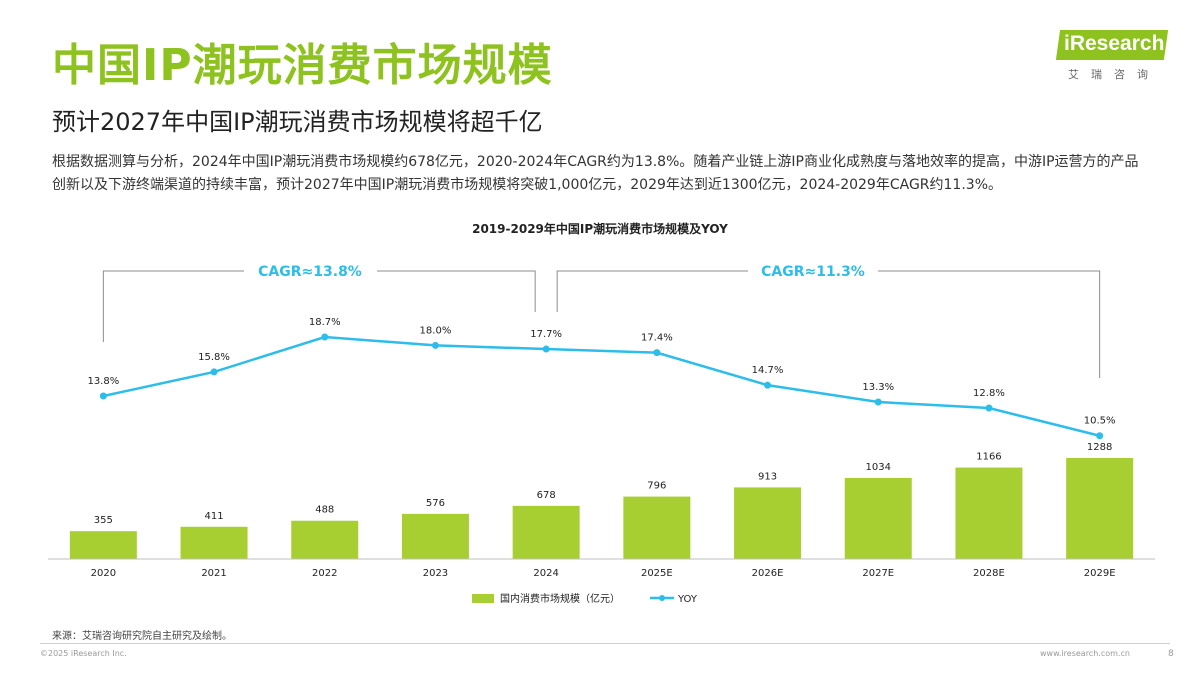 This screenshot has height=675, width=1200. Describe the element at coordinates (989, 573) in the screenshot. I see `x-tick-label: 2028E` at that location.